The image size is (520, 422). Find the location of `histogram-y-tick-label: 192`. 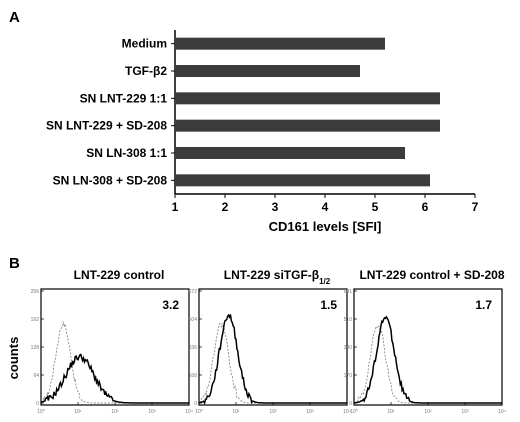

histogram-y-tick-label: 192 is located at coordinates (35, 320).